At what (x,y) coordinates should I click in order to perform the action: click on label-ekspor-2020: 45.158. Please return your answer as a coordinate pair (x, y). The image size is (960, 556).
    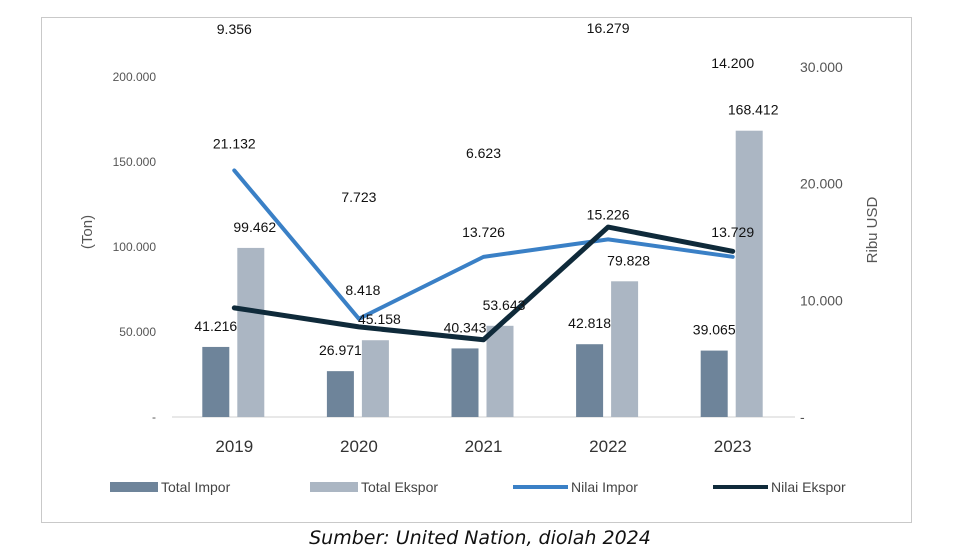
    Looking at the image, I should click on (379, 319).